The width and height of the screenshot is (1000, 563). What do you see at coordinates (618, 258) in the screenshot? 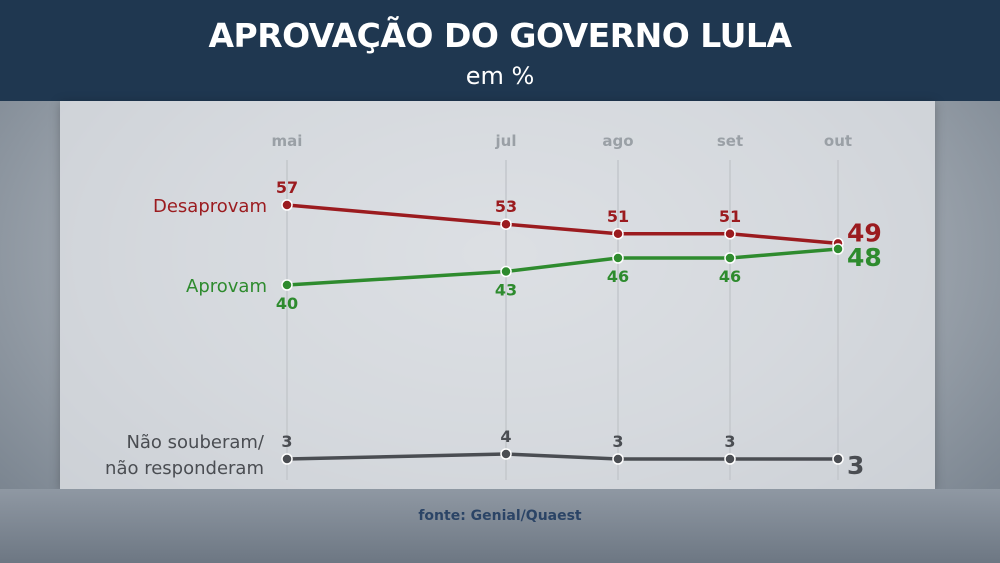
I see `aprovam-point-ago` at bounding box center [618, 258].